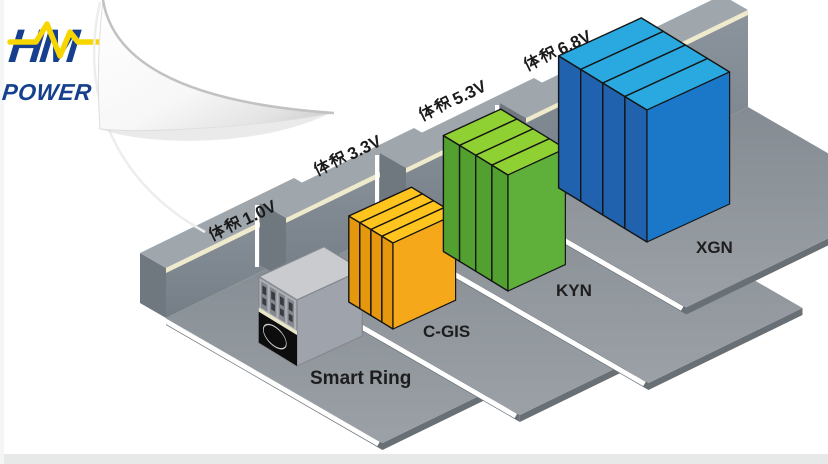 The image size is (828, 464). I want to click on page-curl-shadow, so click(214, 126).